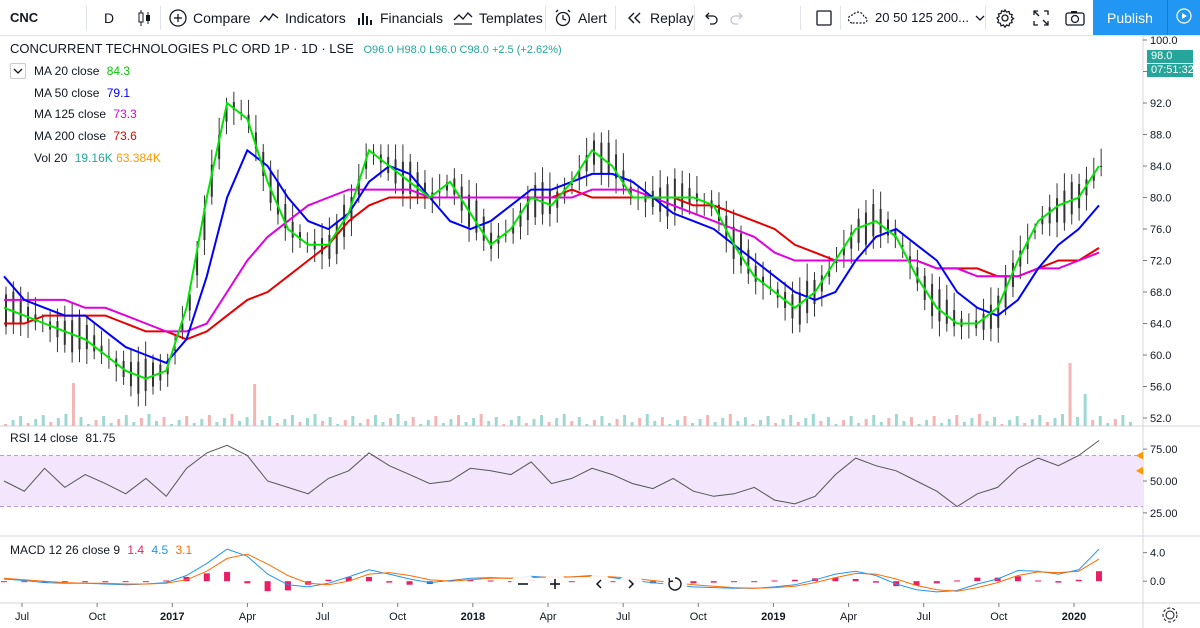 The width and height of the screenshot is (1200, 628). Describe the element at coordinates (160, 18) in the screenshot. I see `toolbar-divider` at that location.